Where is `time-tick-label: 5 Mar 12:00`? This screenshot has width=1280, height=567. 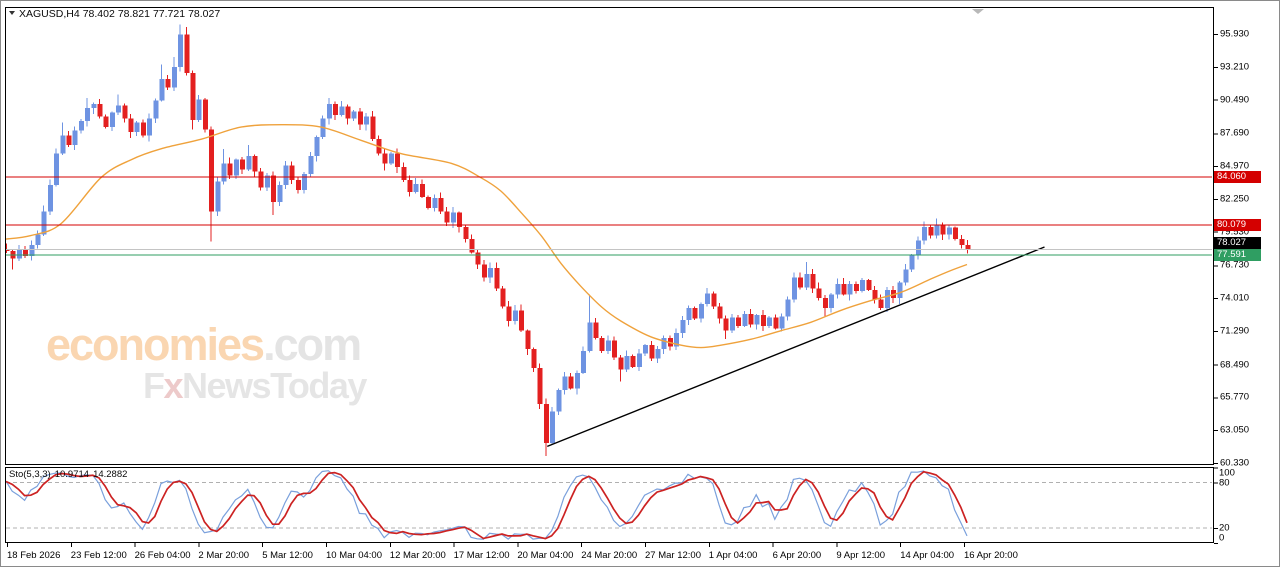 time-tick-label: 5 Mar 12:00 is located at coordinates (287, 555).